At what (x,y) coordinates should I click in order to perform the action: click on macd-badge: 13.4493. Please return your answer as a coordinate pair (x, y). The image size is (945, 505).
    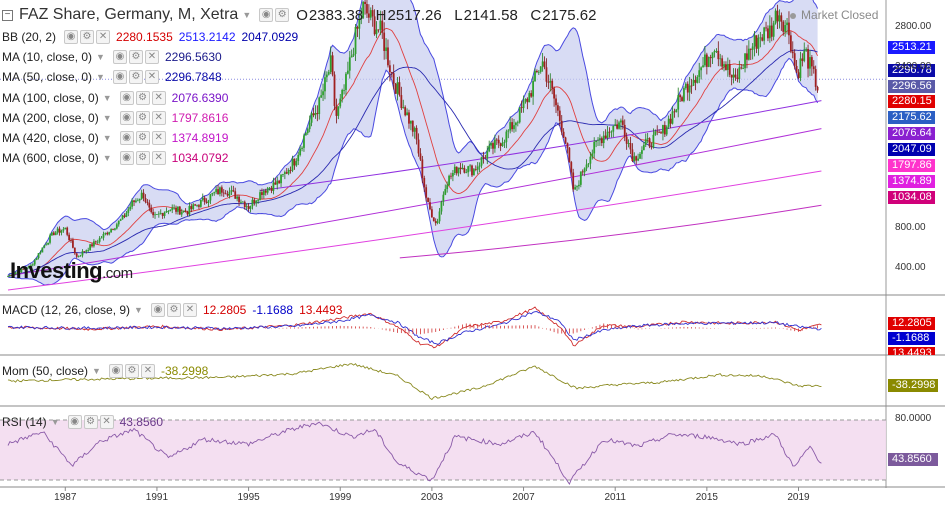
    Looking at the image, I should click on (911, 351).